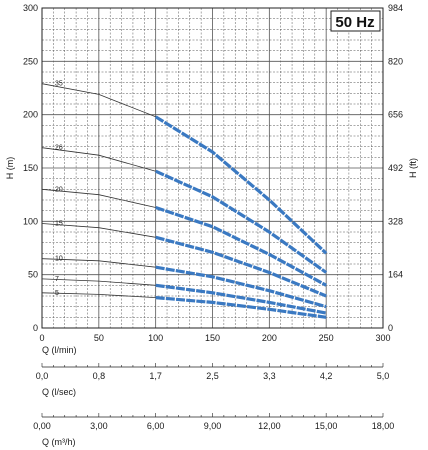 Image resolution: width=428 pixels, height=450 pixels. I want to click on secondary-axis-tick-label: 9,00, so click(213, 426).